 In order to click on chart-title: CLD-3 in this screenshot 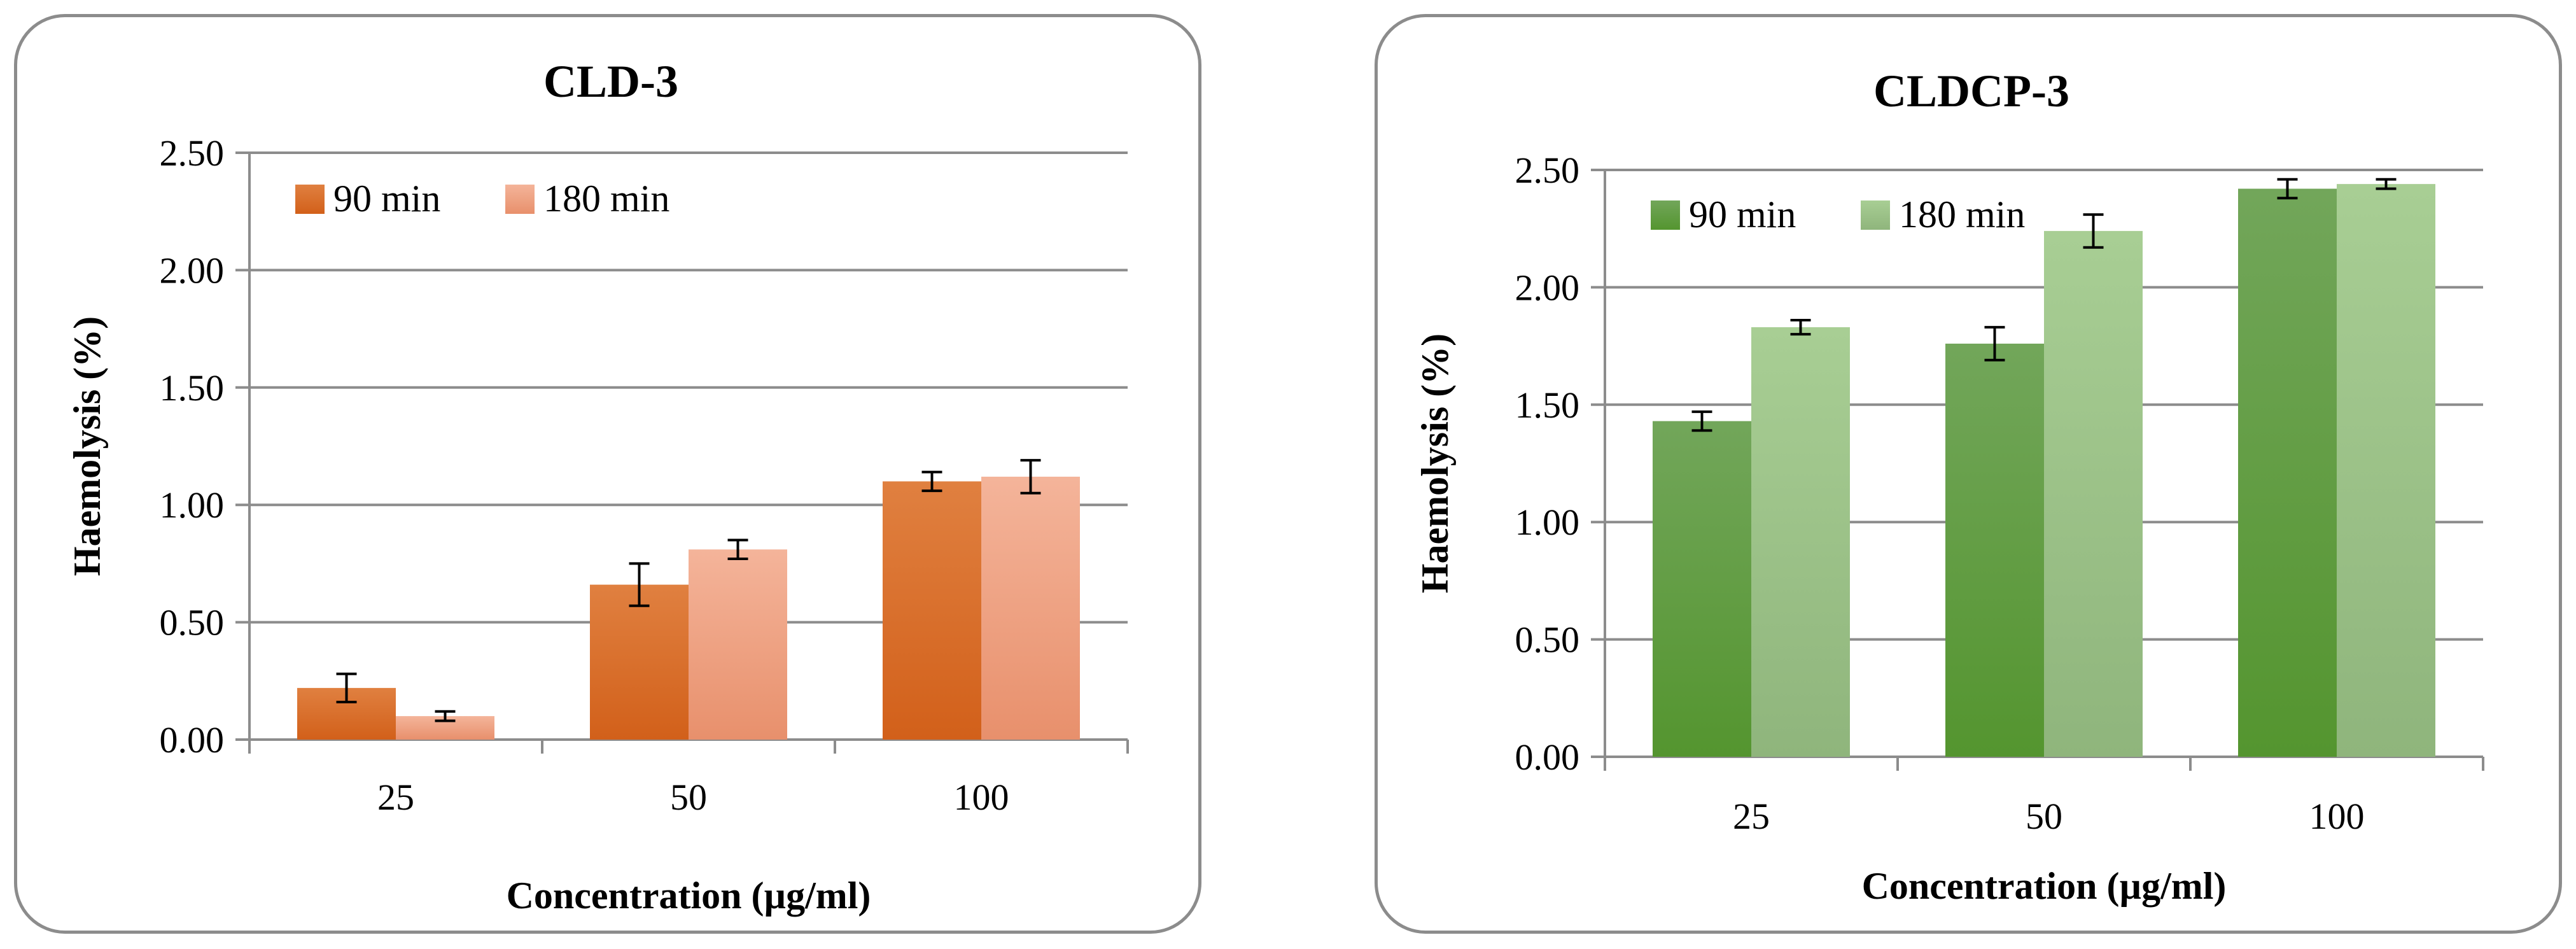, I will do `click(610, 81)`.